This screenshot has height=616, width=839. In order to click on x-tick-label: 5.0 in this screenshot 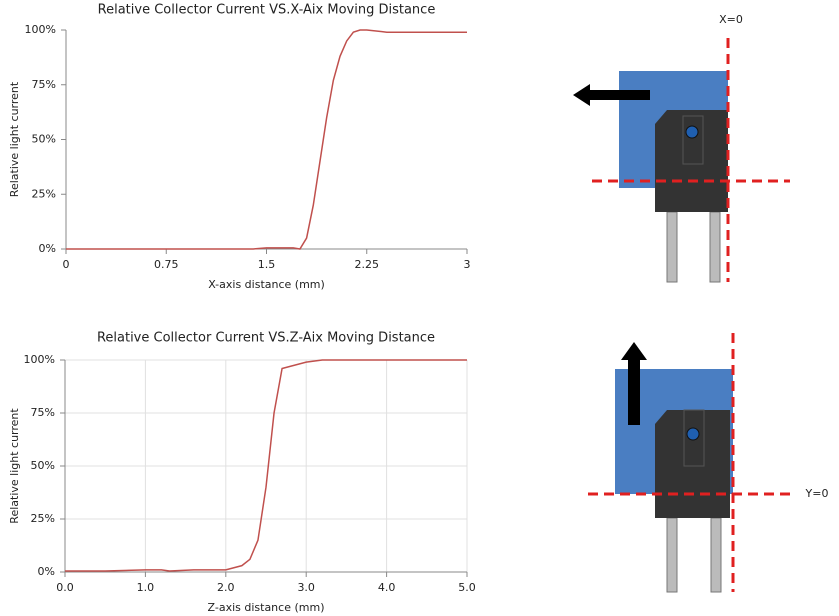, I will do `click(467, 587)`.